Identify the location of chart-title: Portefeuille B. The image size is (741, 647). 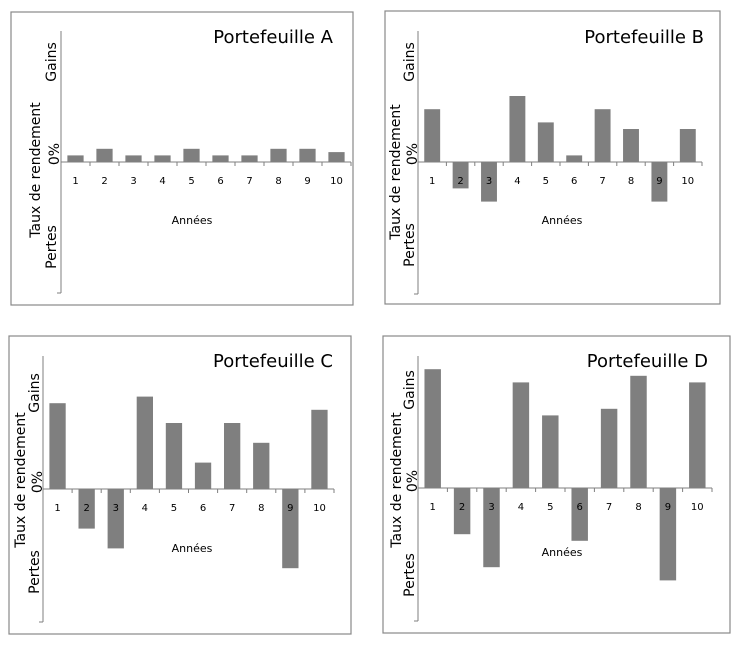
(644, 37).